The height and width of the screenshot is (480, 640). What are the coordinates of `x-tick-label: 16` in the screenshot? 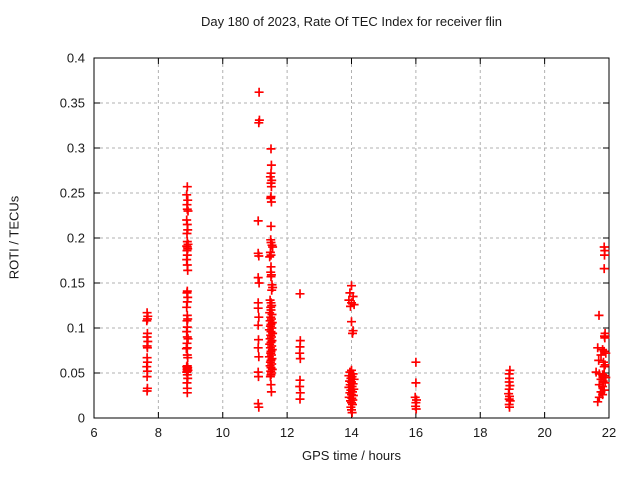 It's located at (416, 432).